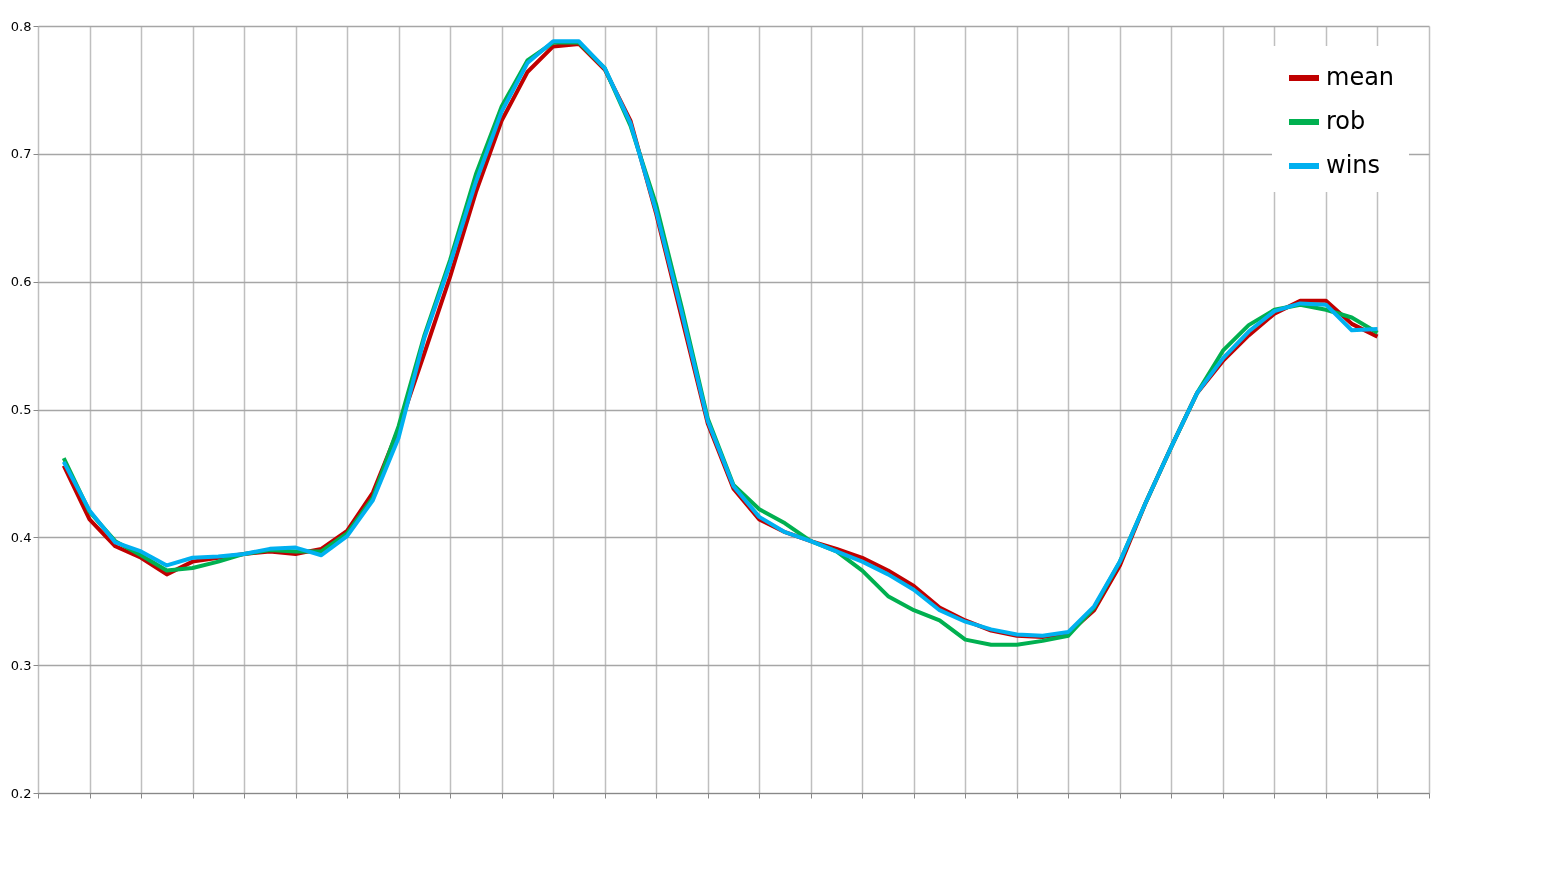 The image size is (1544, 869). What do you see at coordinates (1346, 121) in the screenshot?
I see `legend-label: rob` at bounding box center [1346, 121].